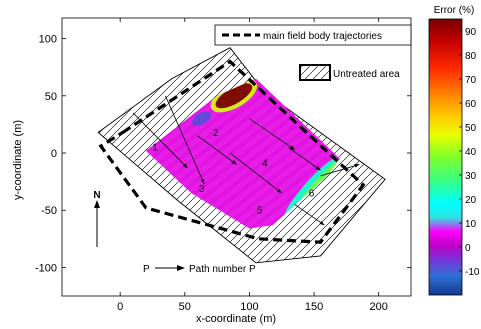 The image size is (481, 329). I want to click on colorbar-tick-label: 20, so click(471, 200).